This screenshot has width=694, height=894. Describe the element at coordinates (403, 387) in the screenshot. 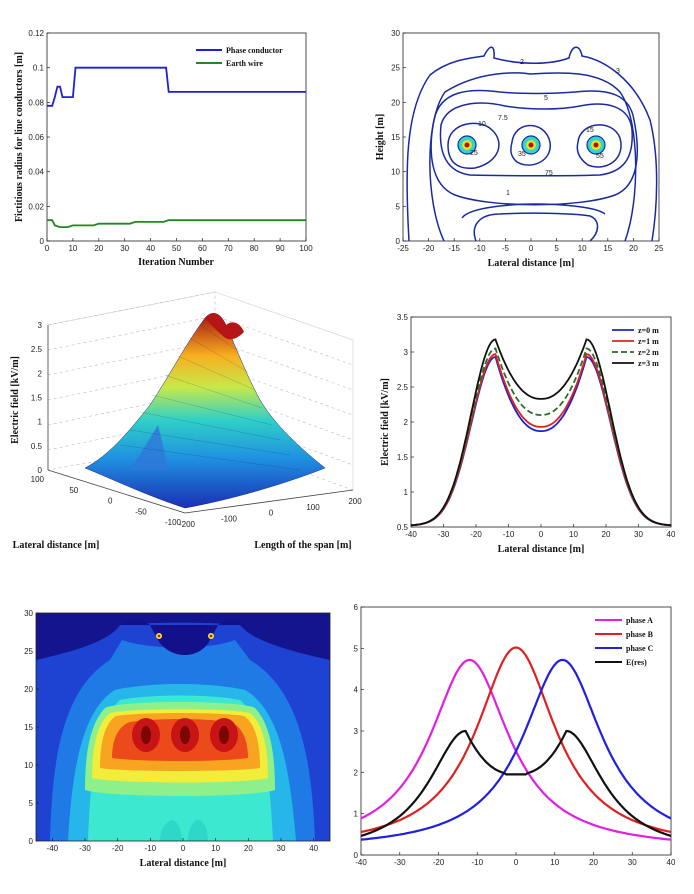

I see `y-tick-label: 2.5` at that location.